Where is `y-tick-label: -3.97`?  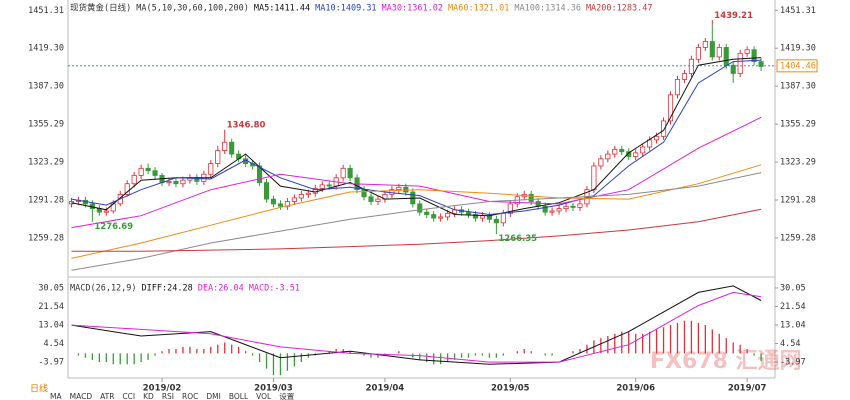 y-tick-label: -3.97 is located at coordinates (51, 363).